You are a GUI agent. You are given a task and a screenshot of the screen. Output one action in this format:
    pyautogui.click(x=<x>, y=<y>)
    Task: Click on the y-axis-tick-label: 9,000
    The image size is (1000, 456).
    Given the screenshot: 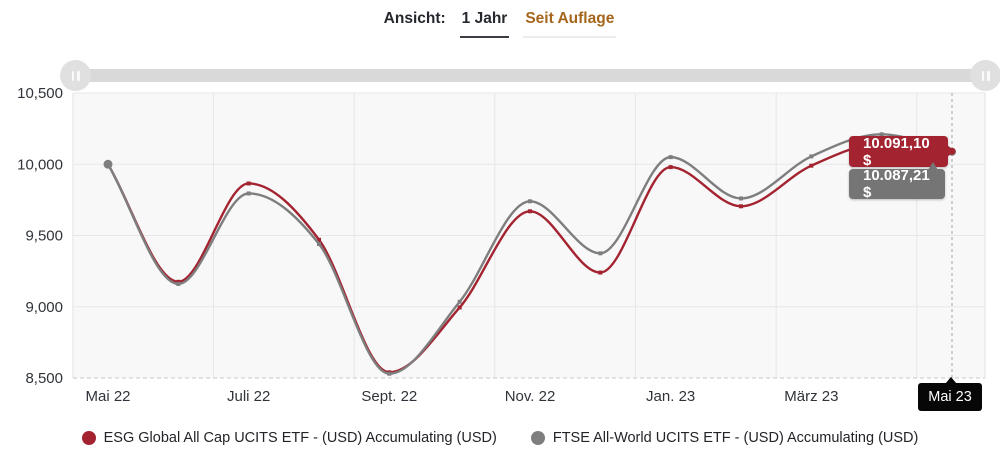 What is the action you would take?
    pyautogui.click(x=44, y=307)
    